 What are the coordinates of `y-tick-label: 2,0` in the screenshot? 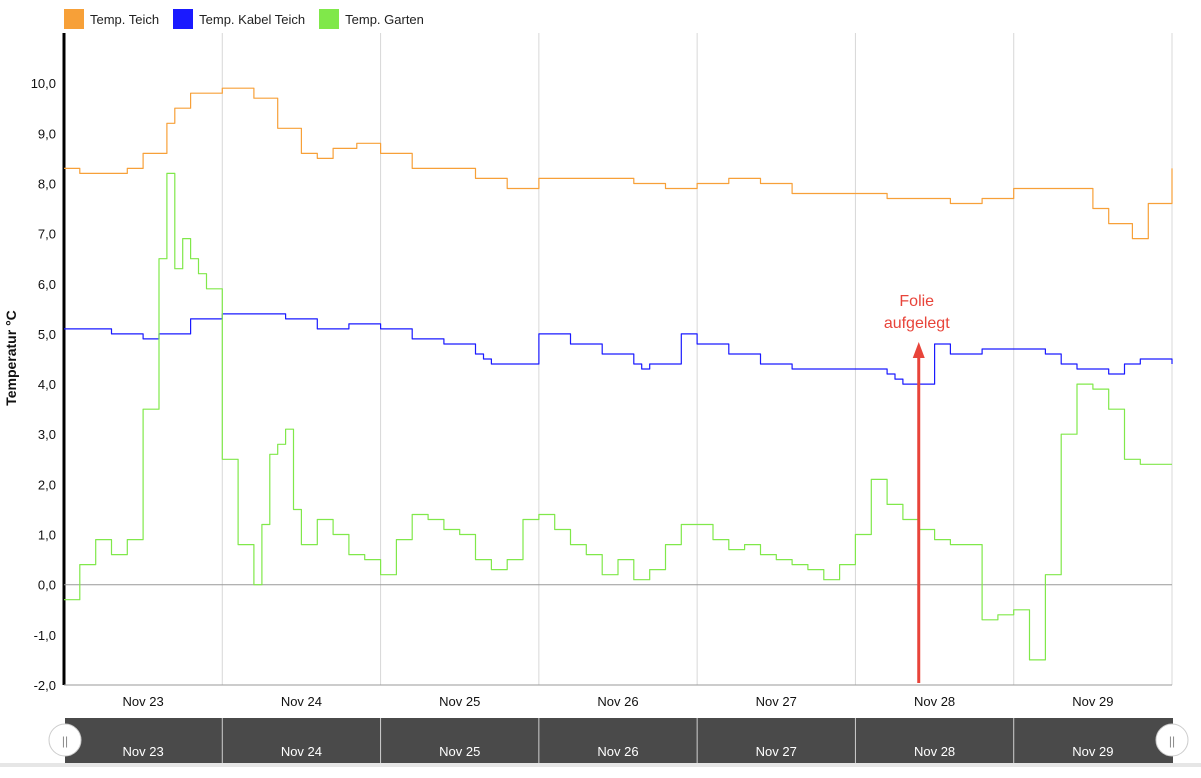 It's located at (47, 484).